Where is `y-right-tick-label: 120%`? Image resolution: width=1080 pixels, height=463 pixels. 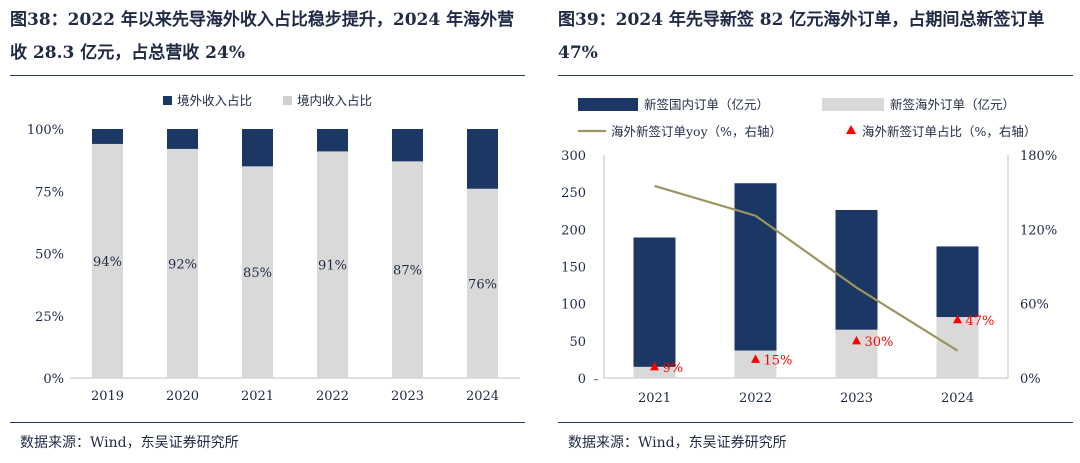
y-right-tick-label: 120% is located at coordinates (1038, 230).